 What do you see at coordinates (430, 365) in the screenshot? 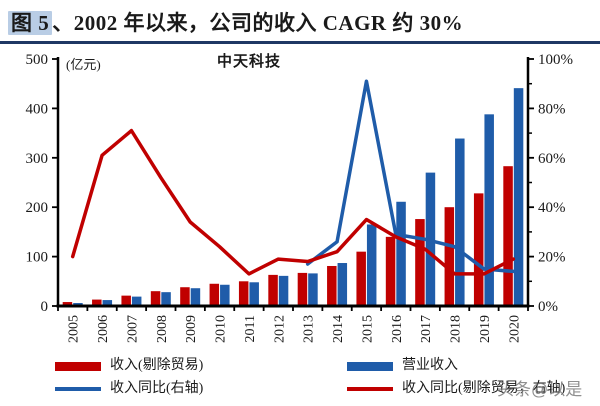
I see `legend-label: 营业收入` at bounding box center [430, 365].